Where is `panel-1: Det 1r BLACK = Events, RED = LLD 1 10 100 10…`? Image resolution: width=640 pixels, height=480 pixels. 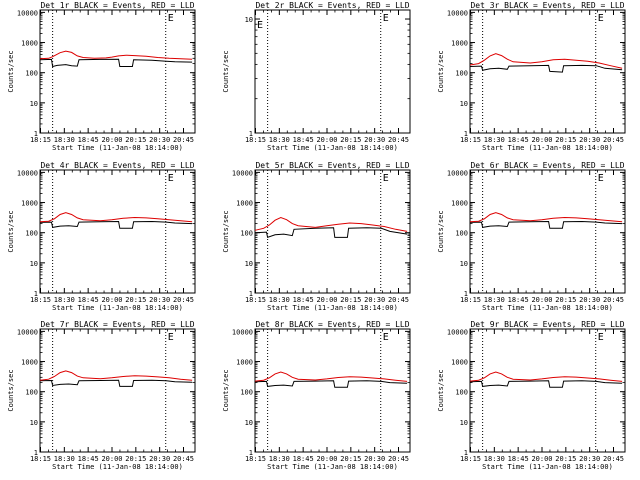 panel-1: Det 1r BLACK = Events, RED = LLD 1 10 100 10… is located at coordinates (101, 76).